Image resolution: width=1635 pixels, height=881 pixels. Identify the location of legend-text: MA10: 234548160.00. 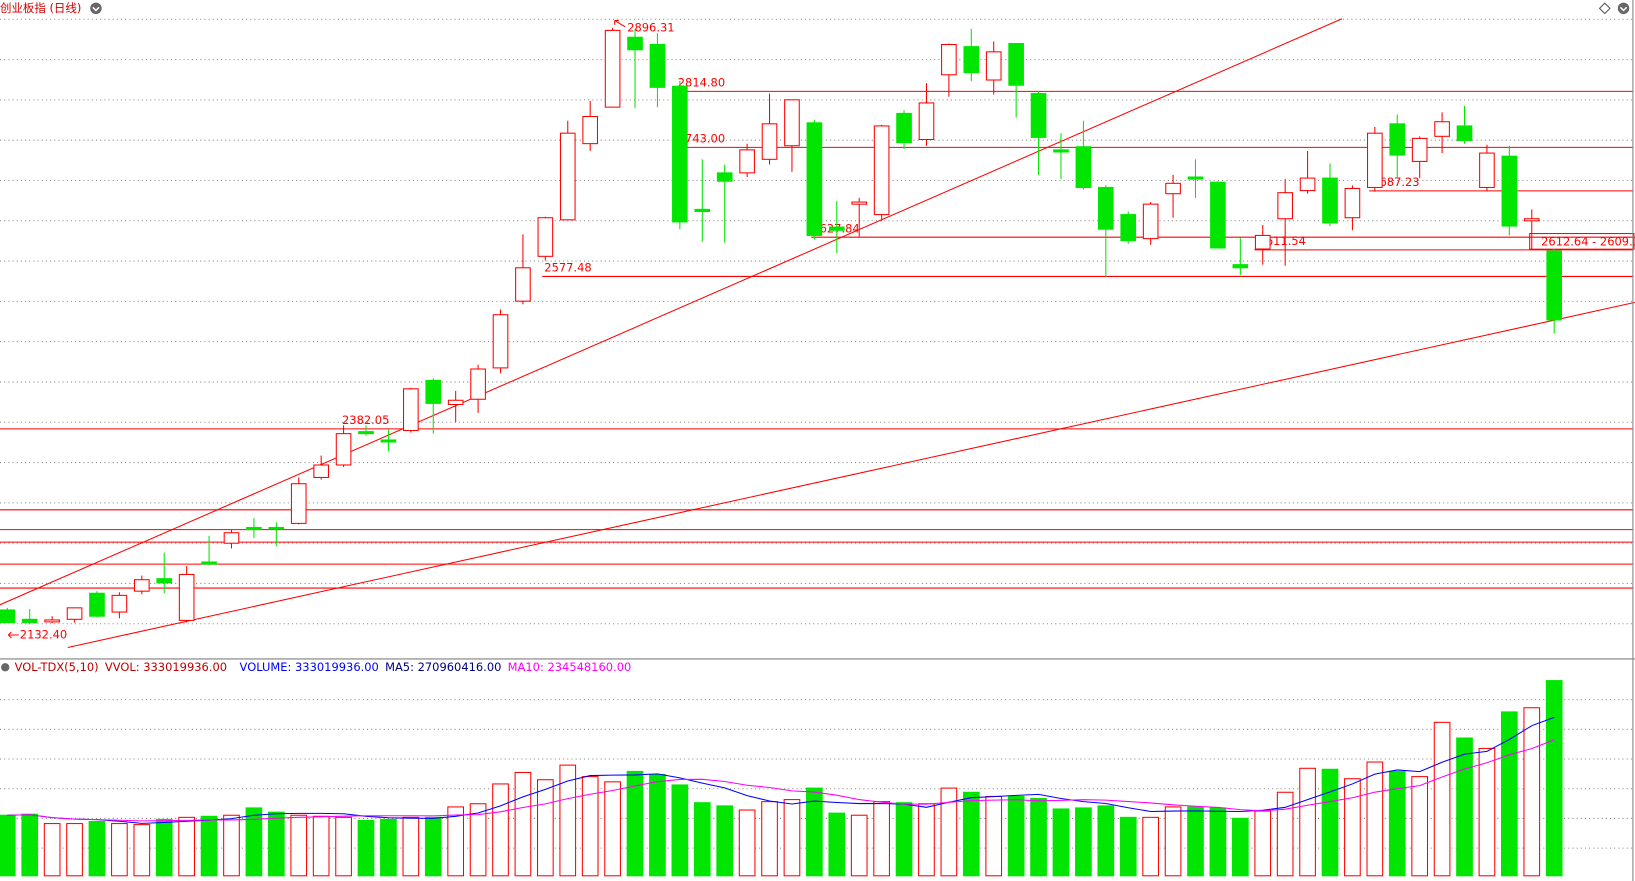
(570, 667).